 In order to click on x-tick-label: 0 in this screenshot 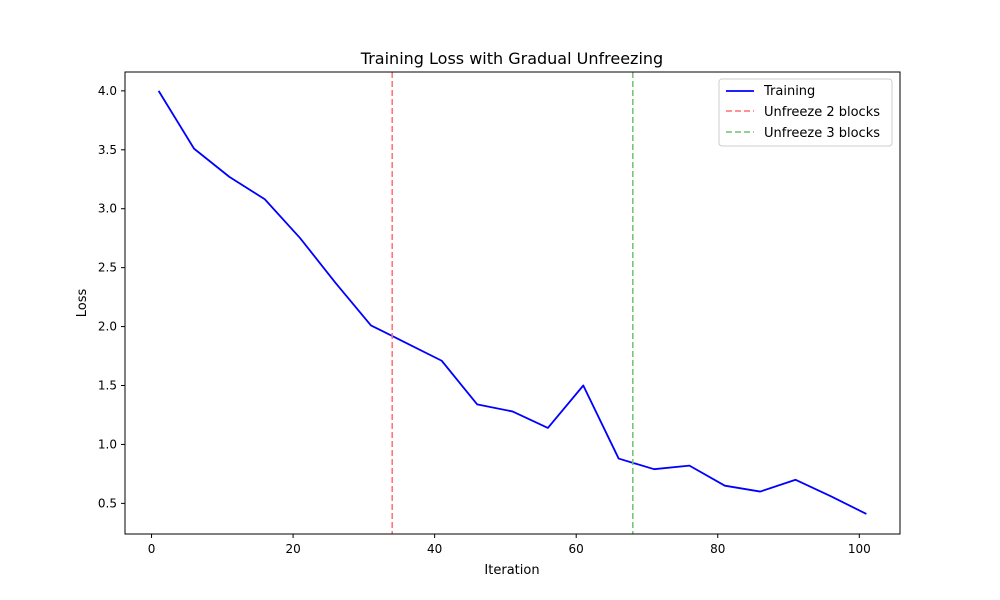, I will do `click(152, 549)`.